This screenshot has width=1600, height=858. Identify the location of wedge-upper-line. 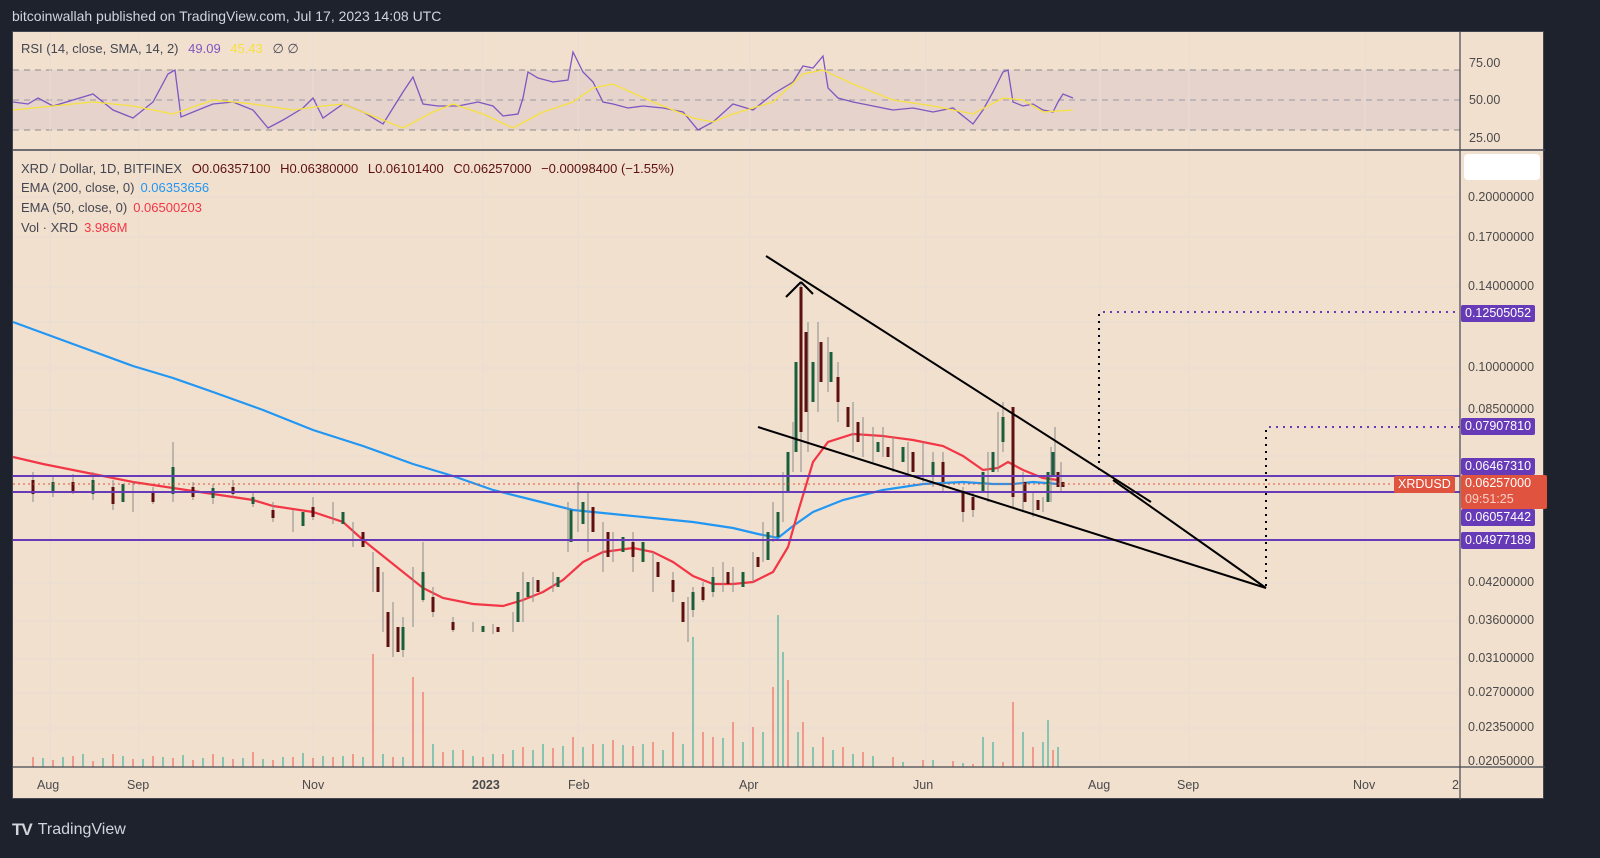
(958, 379).